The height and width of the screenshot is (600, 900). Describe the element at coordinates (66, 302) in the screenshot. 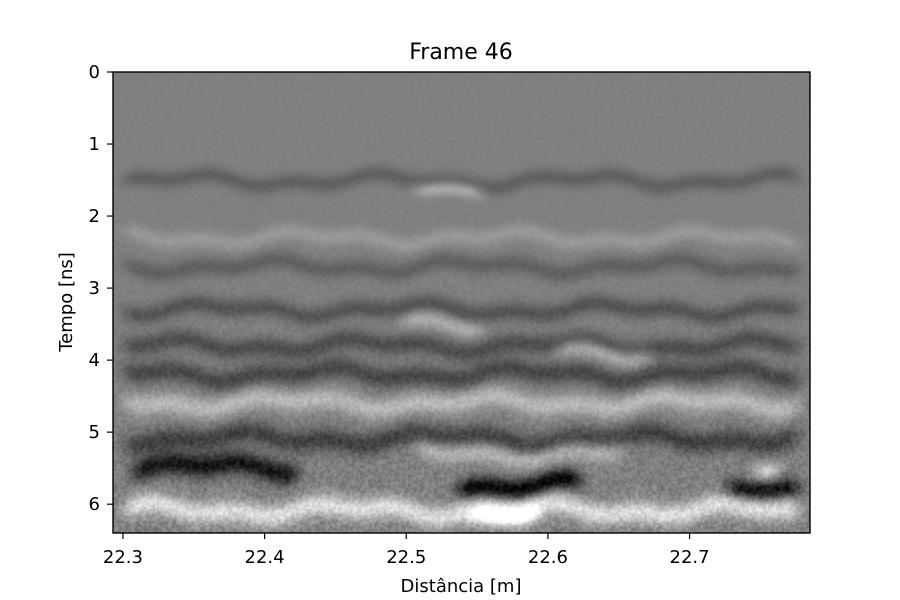

I see `y-axis-label: Tempo [ns]` at that location.